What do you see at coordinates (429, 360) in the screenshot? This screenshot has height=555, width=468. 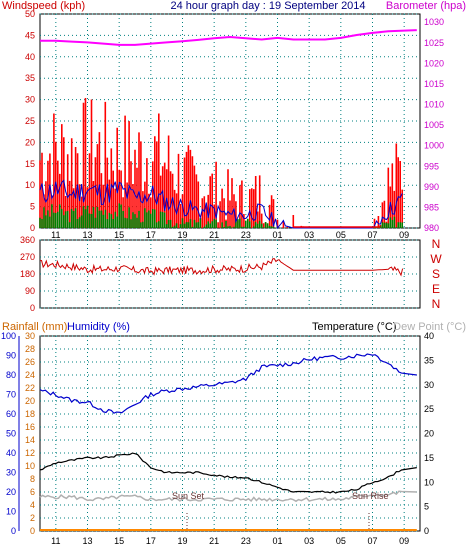 I see `y-tick-label-temperature: 35` at bounding box center [429, 360].